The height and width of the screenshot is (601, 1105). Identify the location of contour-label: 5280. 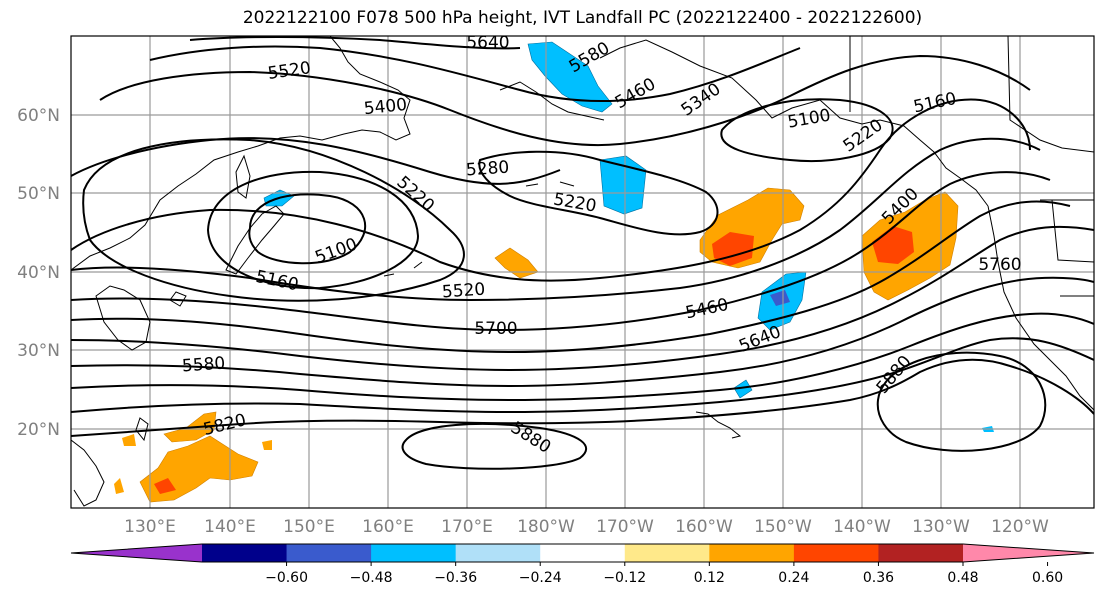
(487, 169).